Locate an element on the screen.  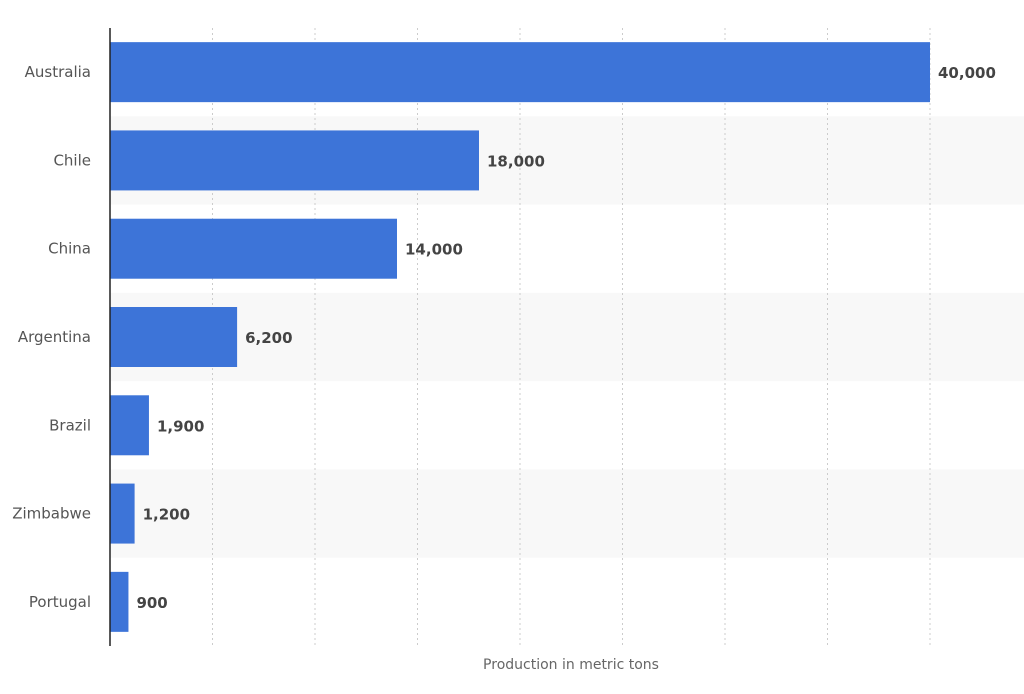
category-label: Argentina is located at coordinates (54, 337).